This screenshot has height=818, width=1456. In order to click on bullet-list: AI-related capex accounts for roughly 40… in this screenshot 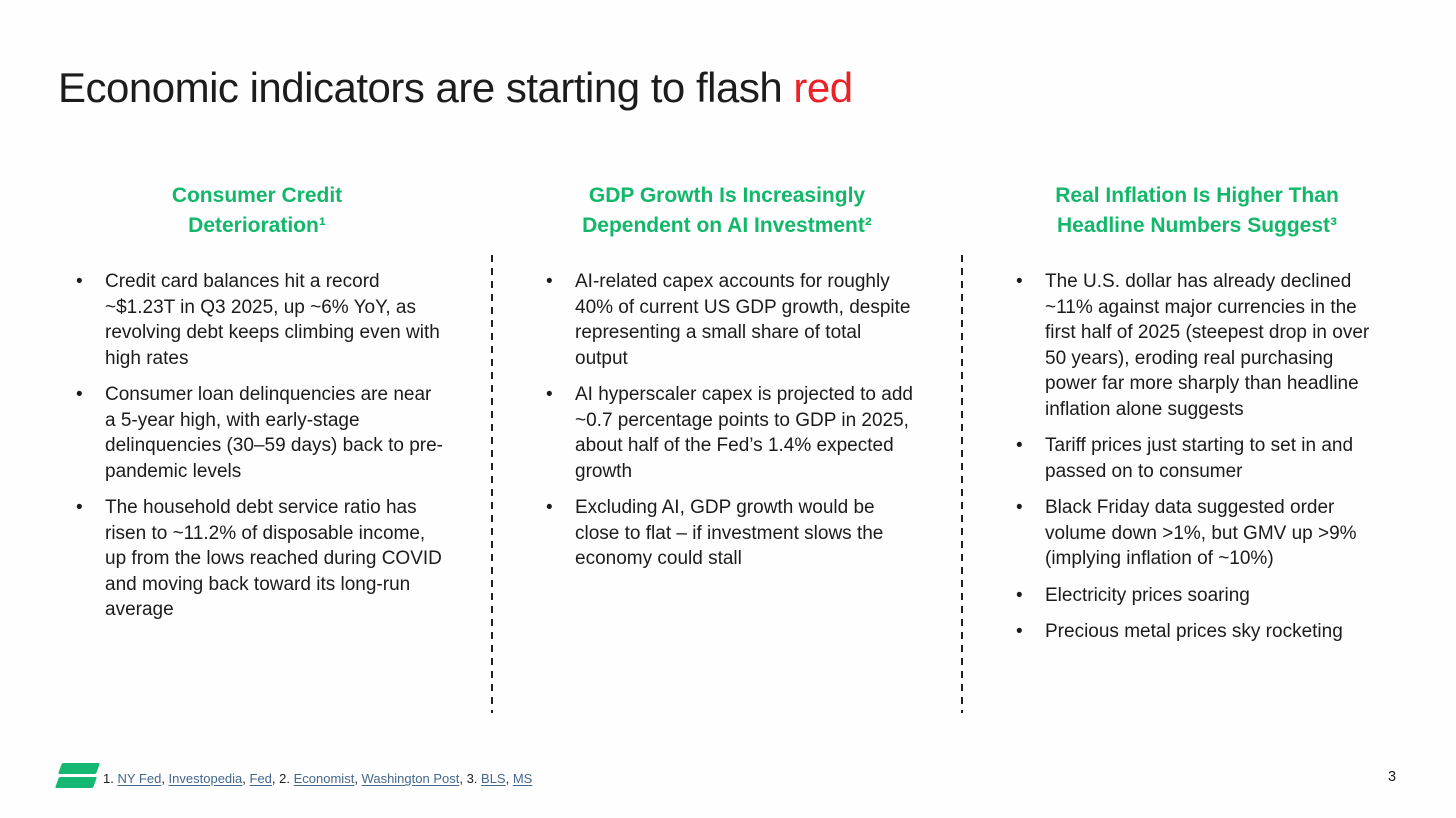, I will do `click(727, 420)`.